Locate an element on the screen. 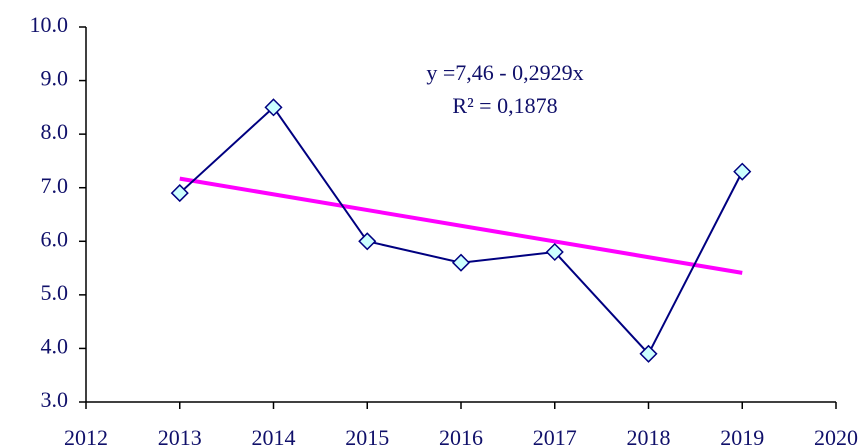 This screenshot has width=866, height=448. x-tick-label: 2014 is located at coordinates (274, 436).